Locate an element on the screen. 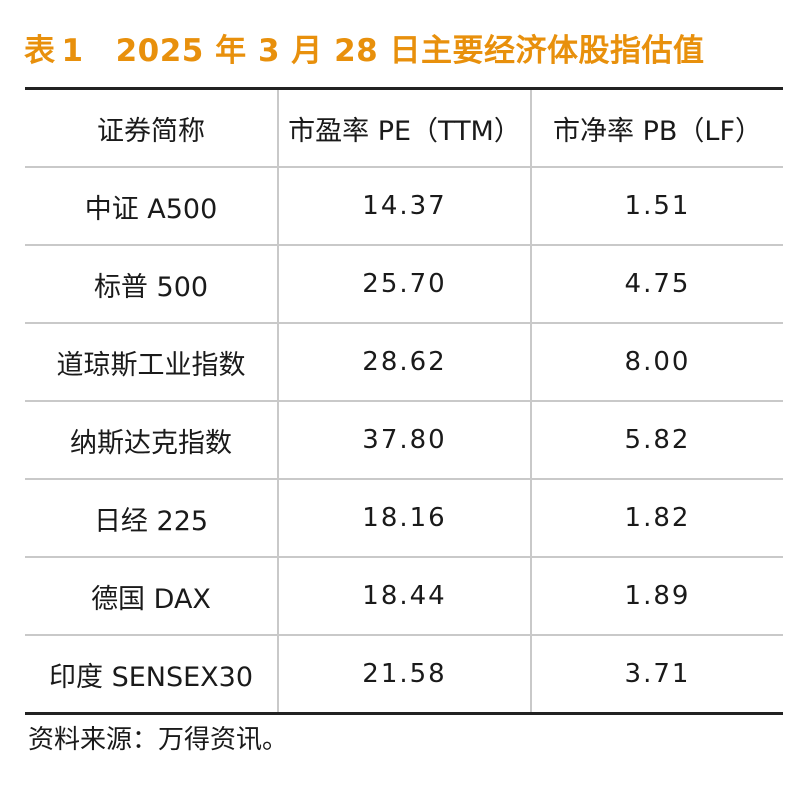 This screenshot has height=799, width=800. cell-pe: 37.80 is located at coordinates (404, 440).